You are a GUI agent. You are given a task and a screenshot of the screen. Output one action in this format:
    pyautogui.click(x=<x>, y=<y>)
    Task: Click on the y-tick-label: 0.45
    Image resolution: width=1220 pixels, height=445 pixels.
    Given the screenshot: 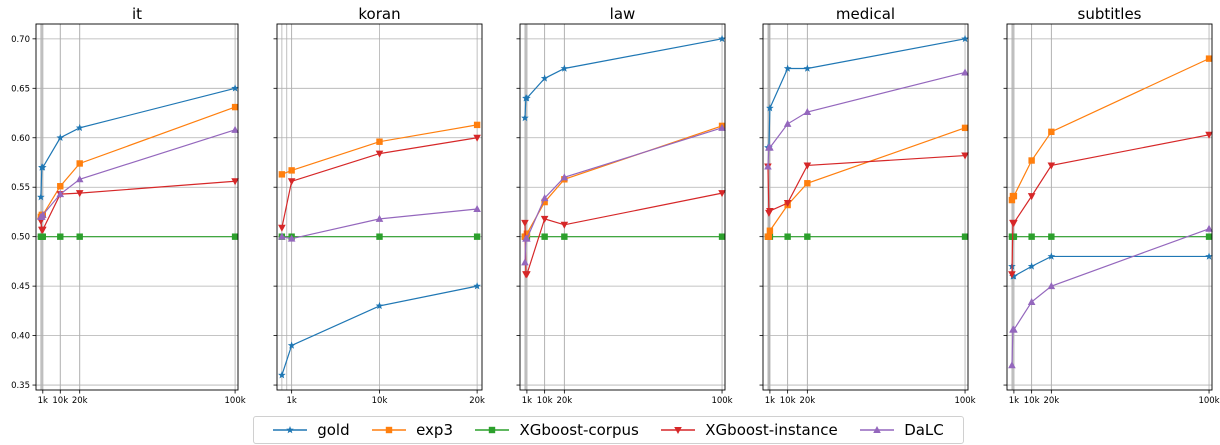 What is the action you would take?
    pyautogui.click(x=20, y=287)
    